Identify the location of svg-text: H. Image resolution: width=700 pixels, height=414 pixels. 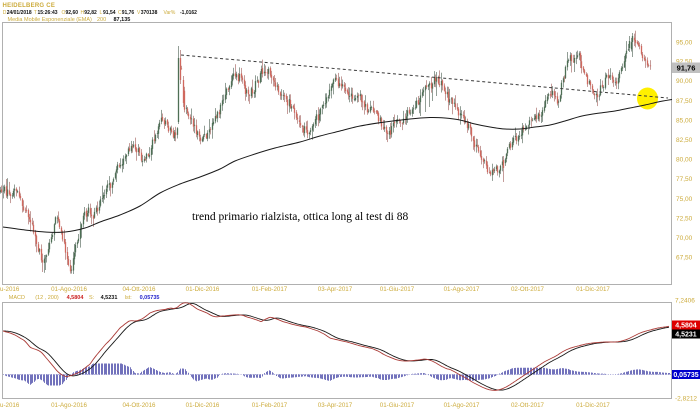
(83, 13).